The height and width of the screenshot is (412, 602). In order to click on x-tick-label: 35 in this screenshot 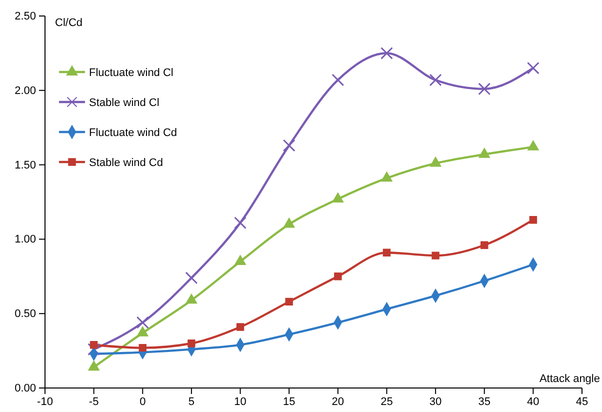, I will do `click(484, 402)`.